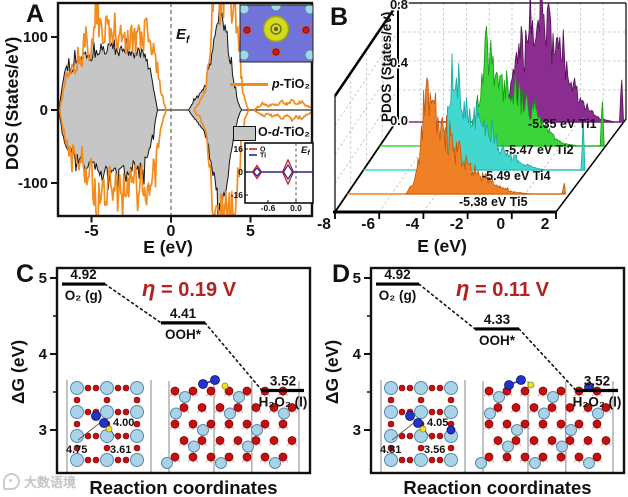  What do you see at coordinates (497, 487) in the screenshot?
I see `panel-d-x-axis-title: Reaction coordinates` at bounding box center [497, 487].